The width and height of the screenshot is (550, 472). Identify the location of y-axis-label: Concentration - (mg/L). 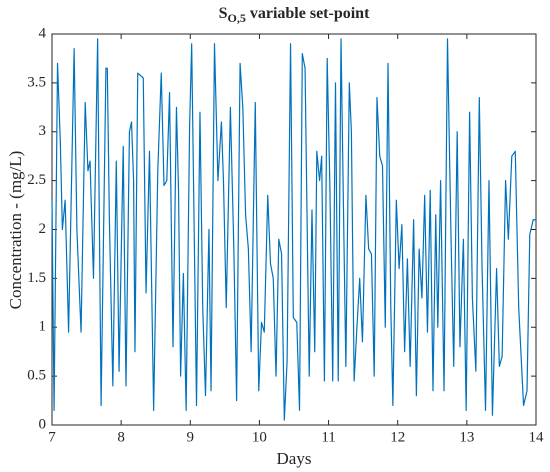
(15, 230).